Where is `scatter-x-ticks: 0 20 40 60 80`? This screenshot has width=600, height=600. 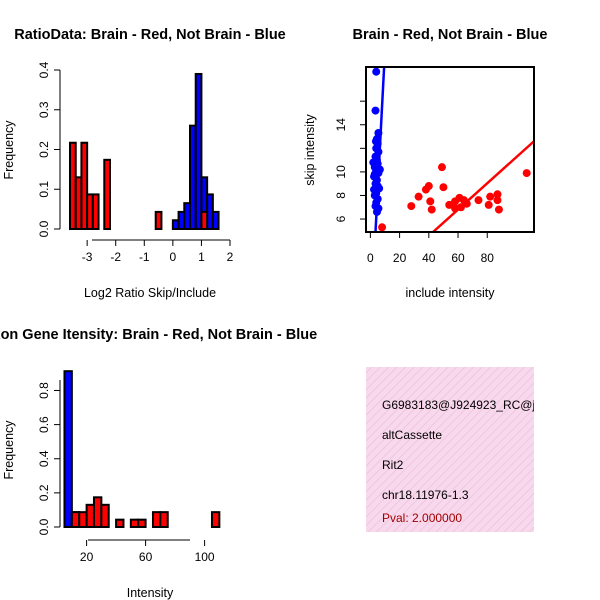
scatter-x-ticks: 0 20 40 60 80 is located at coordinates (430, 248).